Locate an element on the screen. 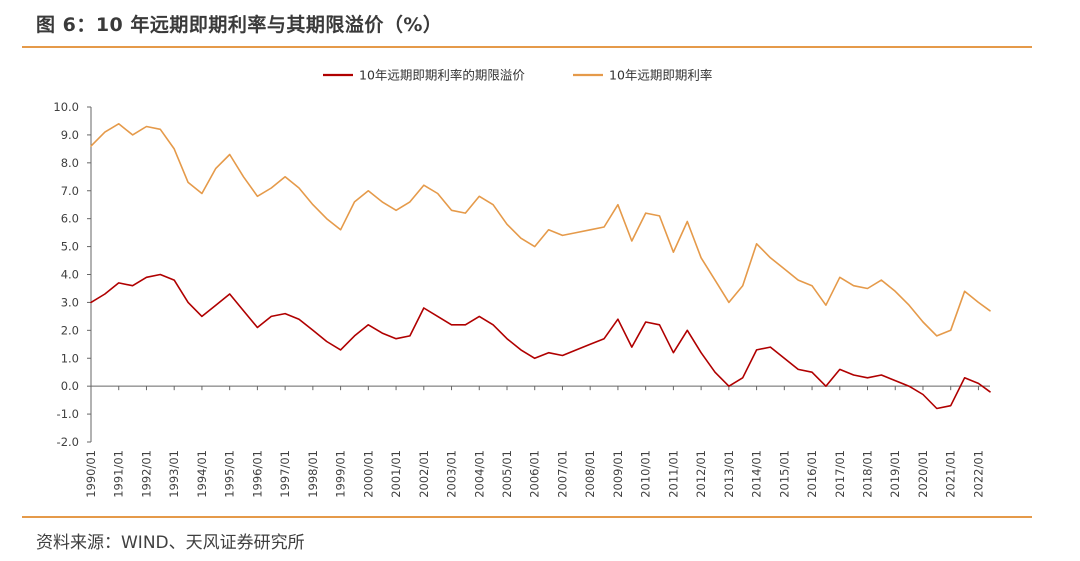 The image size is (1080, 561). y-tick-label: 0.0 is located at coordinates (70, 386).